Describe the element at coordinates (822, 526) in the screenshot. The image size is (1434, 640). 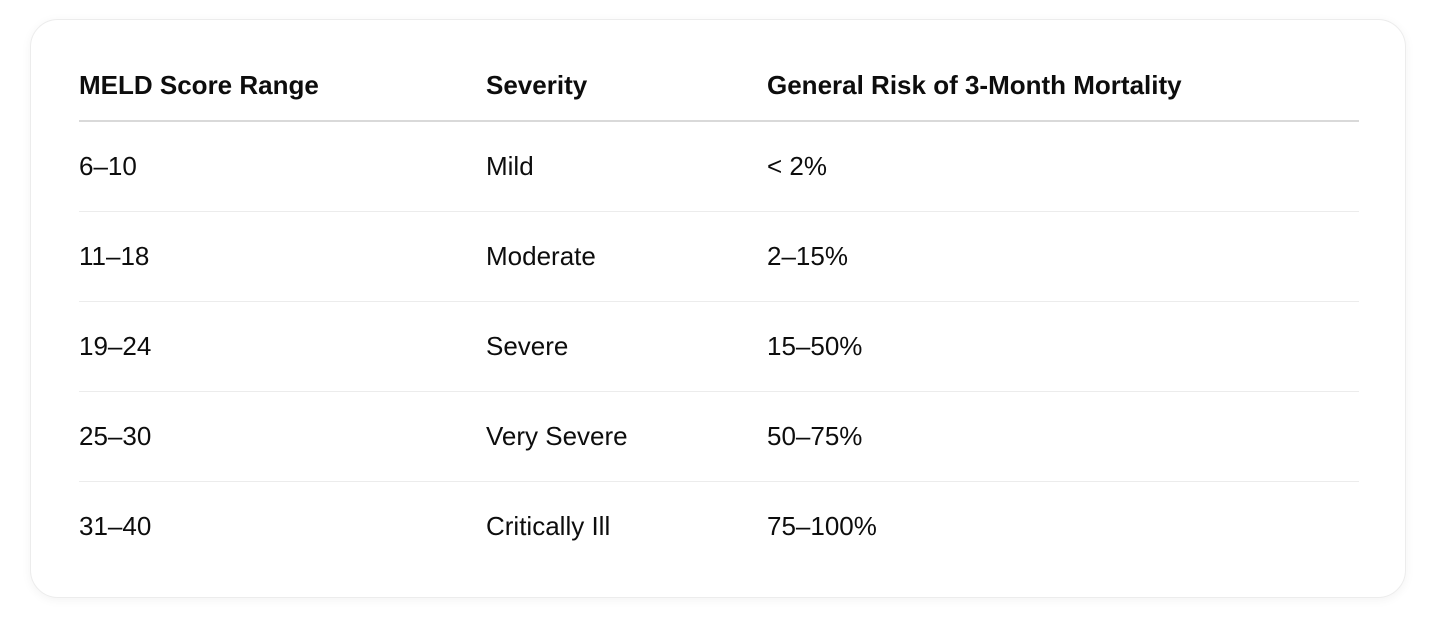
I see `cell-mortality-risk: 75–100%` at that location.